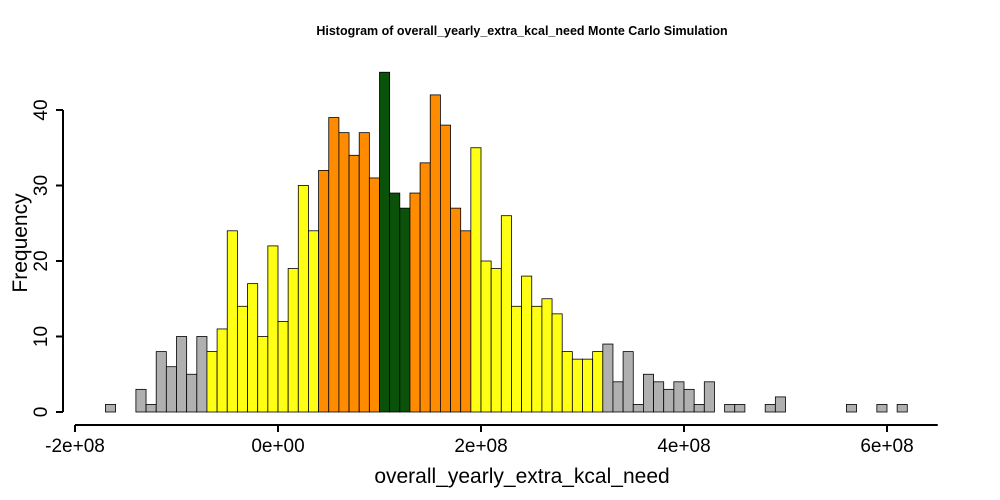  Describe the element at coordinates (521, 476) in the screenshot. I see `x-axis-title: overall_yearly_extra_kcal_need` at that location.